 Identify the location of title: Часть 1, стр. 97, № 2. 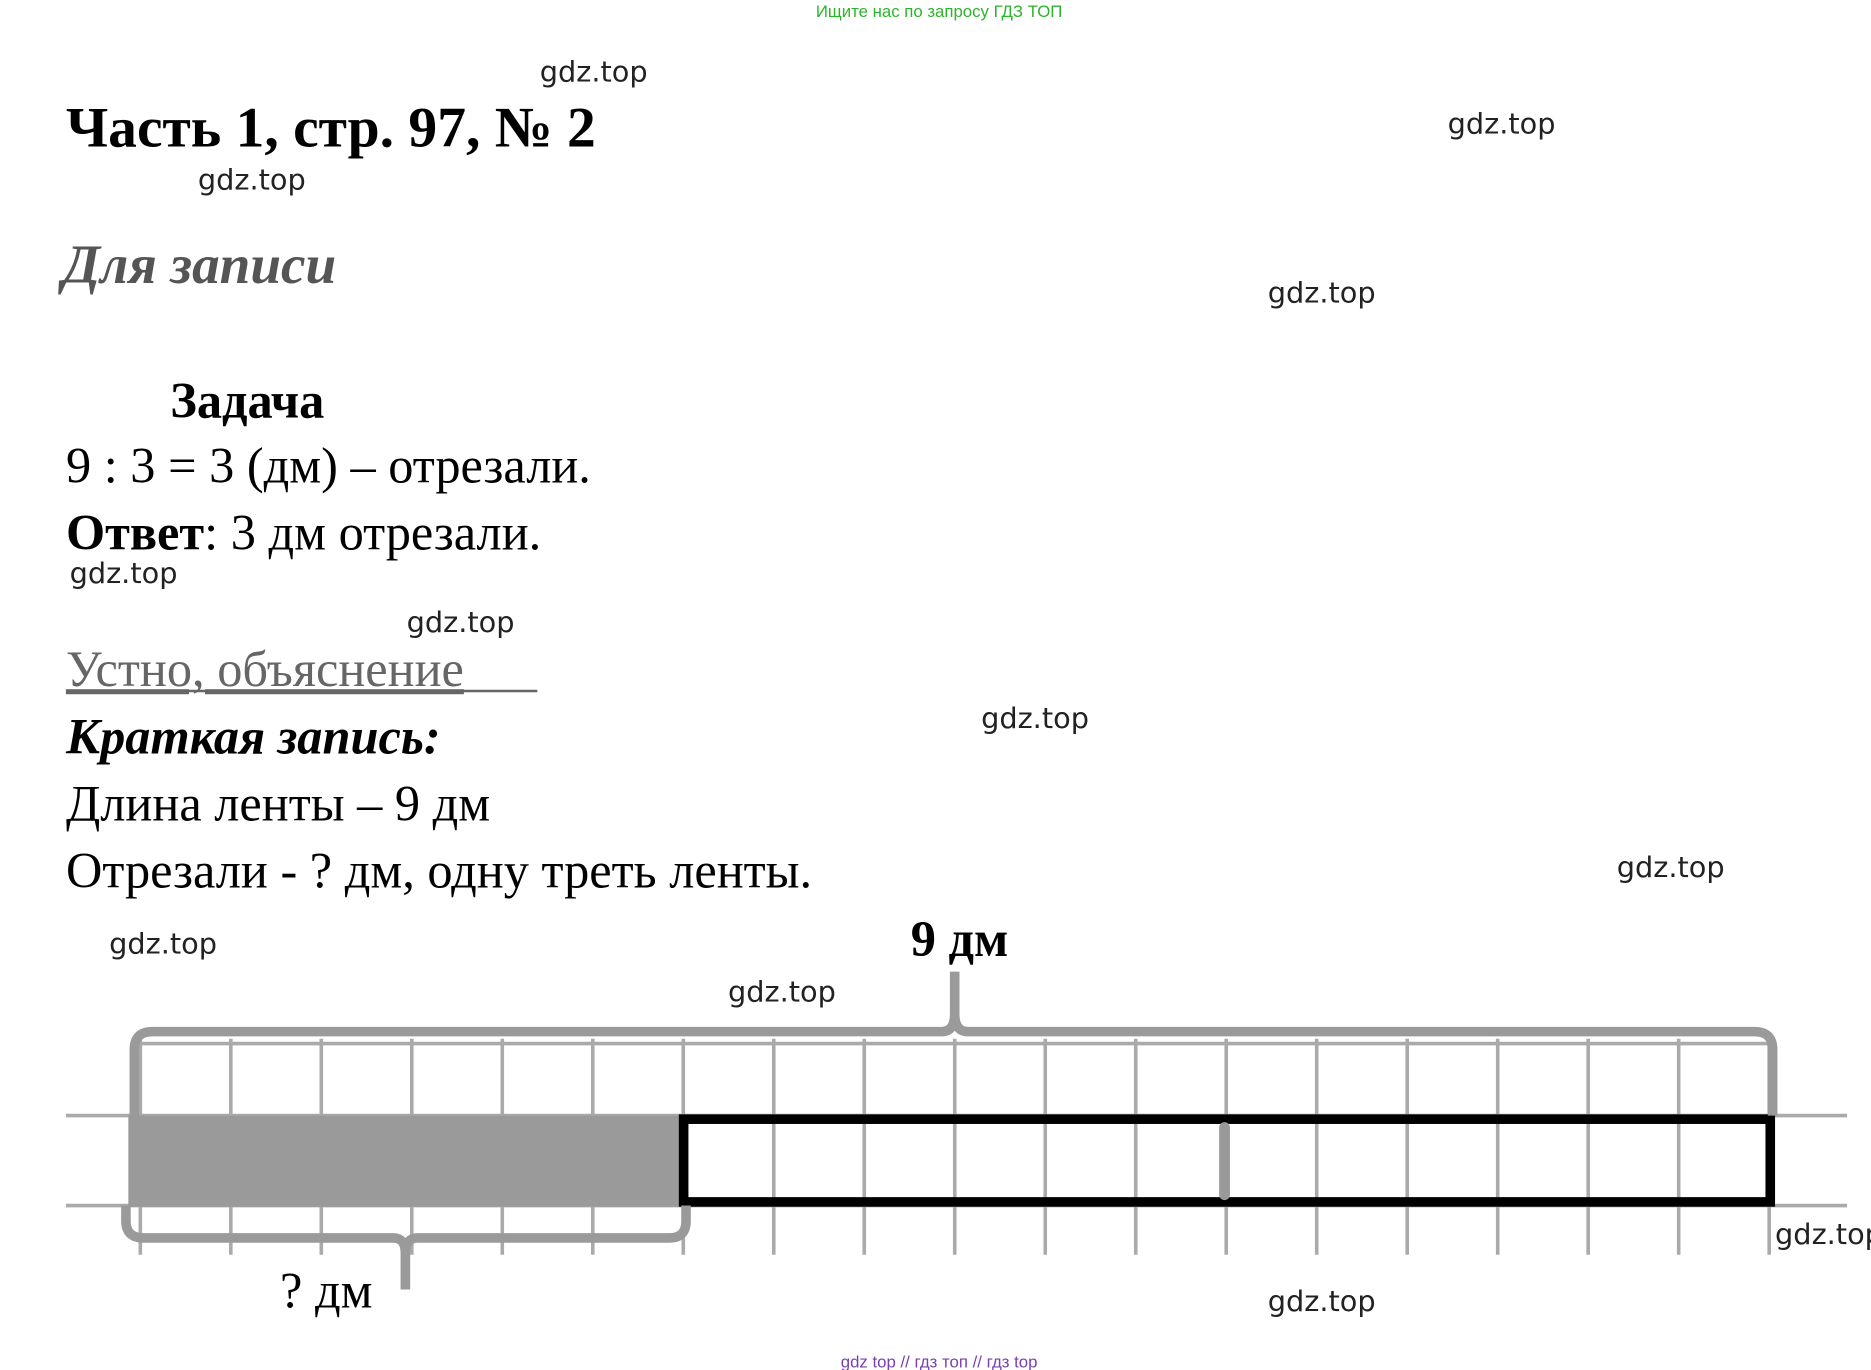
(331, 127).